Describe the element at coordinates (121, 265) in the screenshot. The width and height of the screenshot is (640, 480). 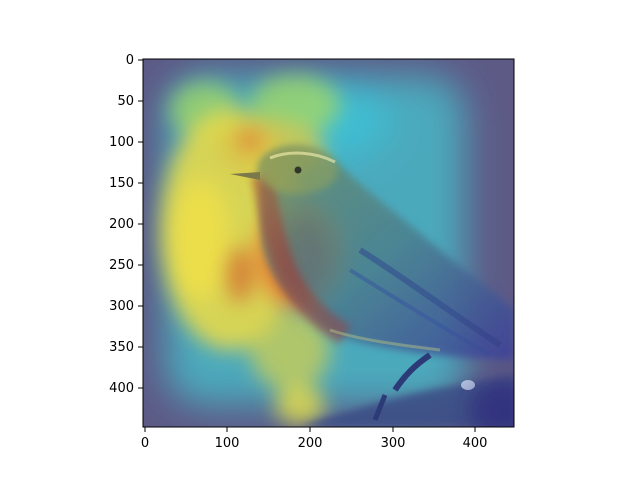
I see `y-tick-label: 250` at that location.